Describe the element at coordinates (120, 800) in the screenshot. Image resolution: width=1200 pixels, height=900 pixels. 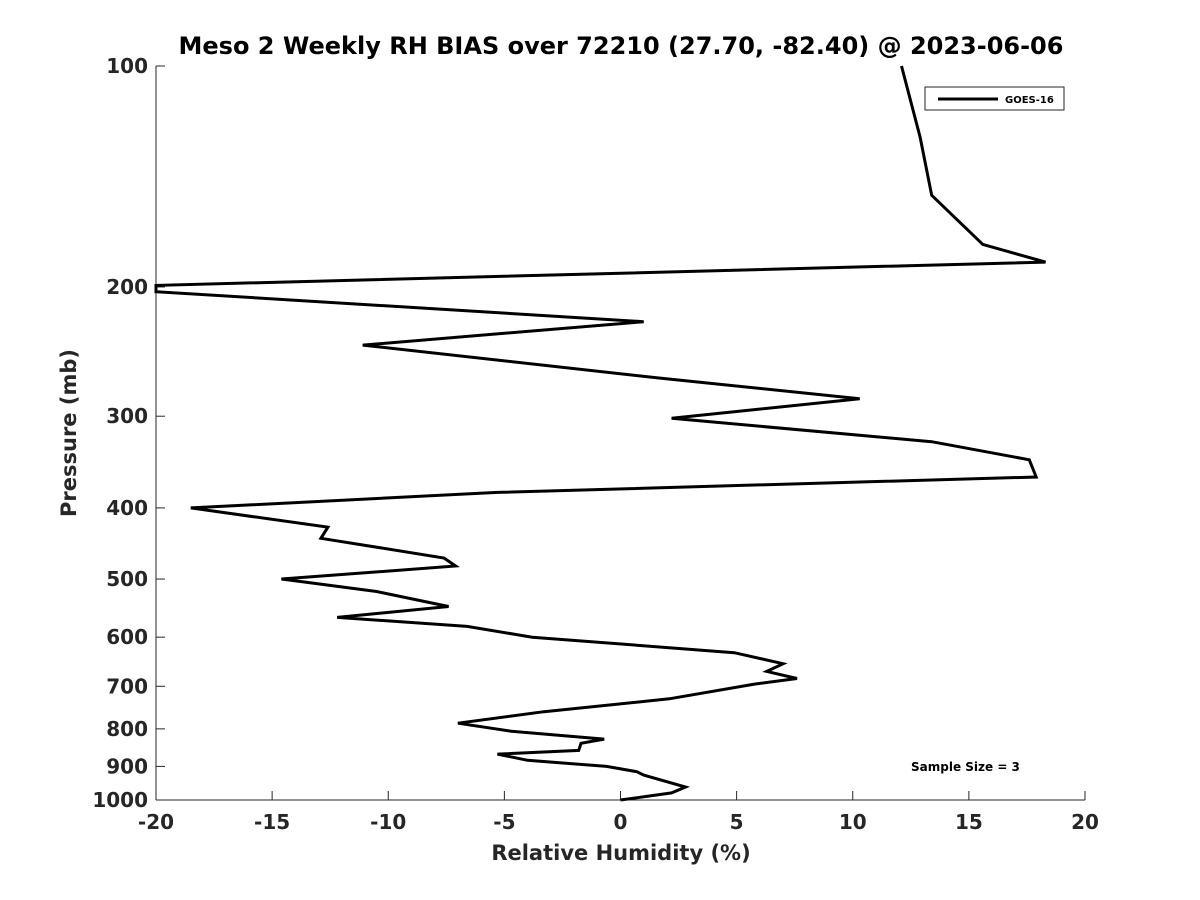
I see `y-tick-label: 1000` at that location.